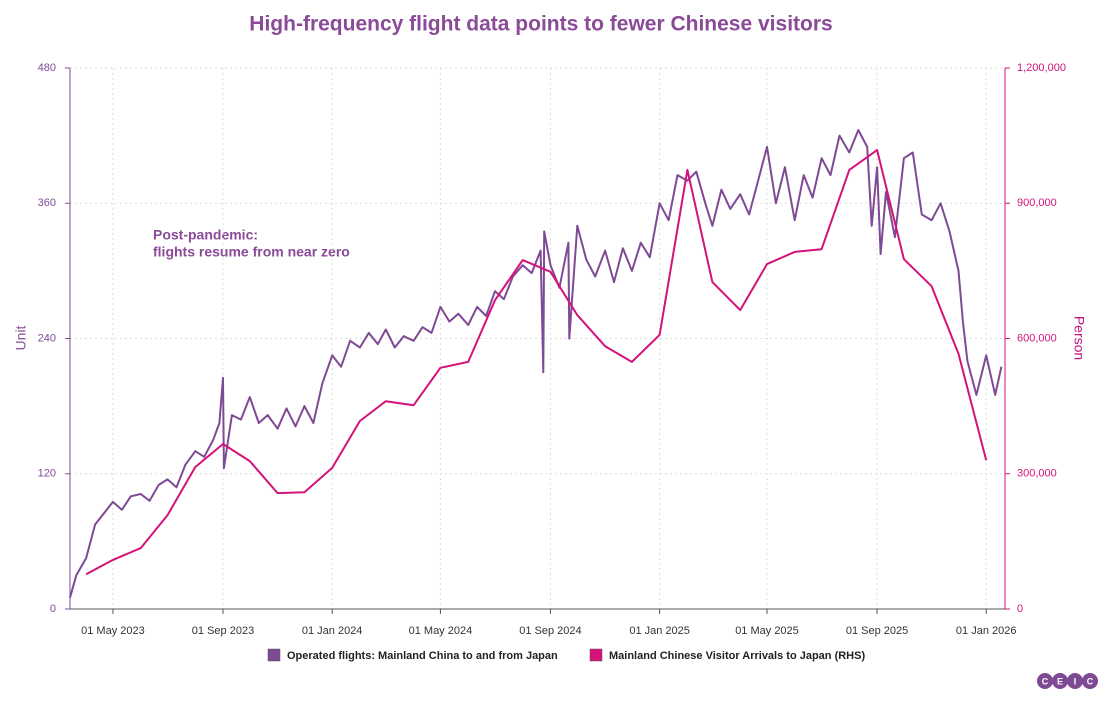 Image resolution: width=1100 pixels, height=704 pixels. What do you see at coordinates (1041, 68) in the screenshot?
I see `y2-tick-label: 1,200,000` at bounding box center [1041, 68].